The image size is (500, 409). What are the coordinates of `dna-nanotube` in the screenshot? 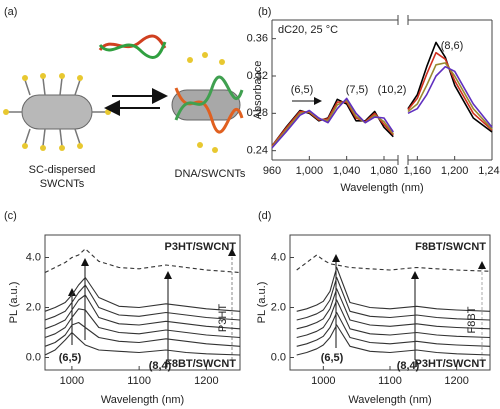 It's located at (207, 102).